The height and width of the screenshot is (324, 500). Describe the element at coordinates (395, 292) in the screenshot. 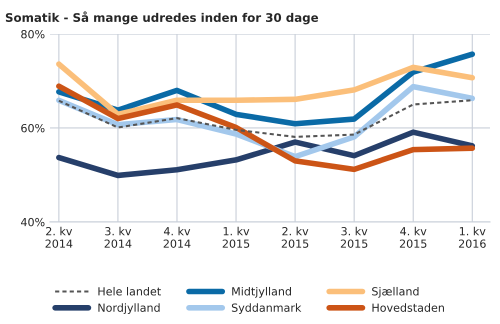

I see `legend-label: Sjælland` at that location.